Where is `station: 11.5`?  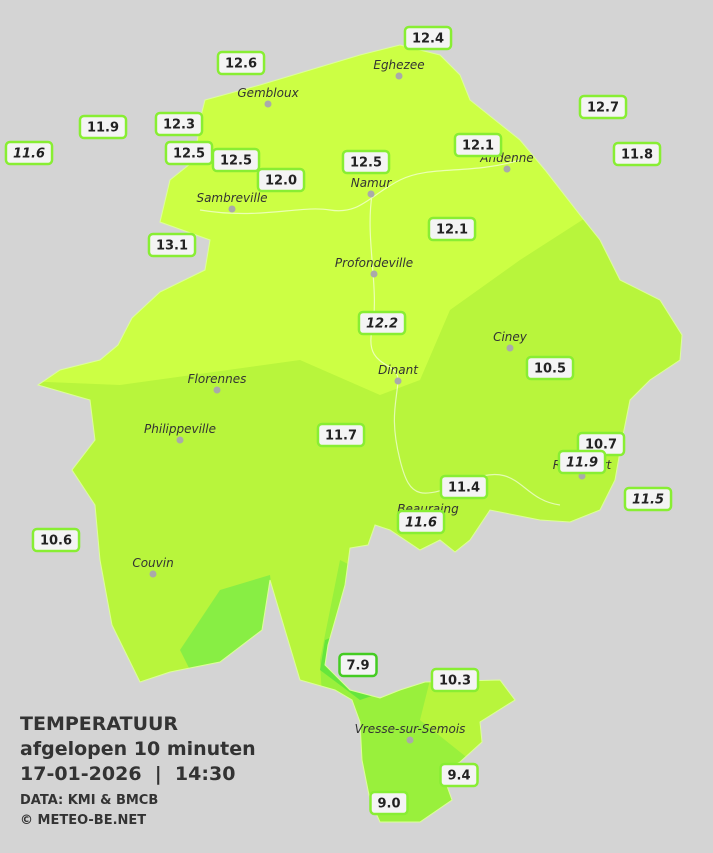 station: 11.5 is located at coordinates (648, 499).